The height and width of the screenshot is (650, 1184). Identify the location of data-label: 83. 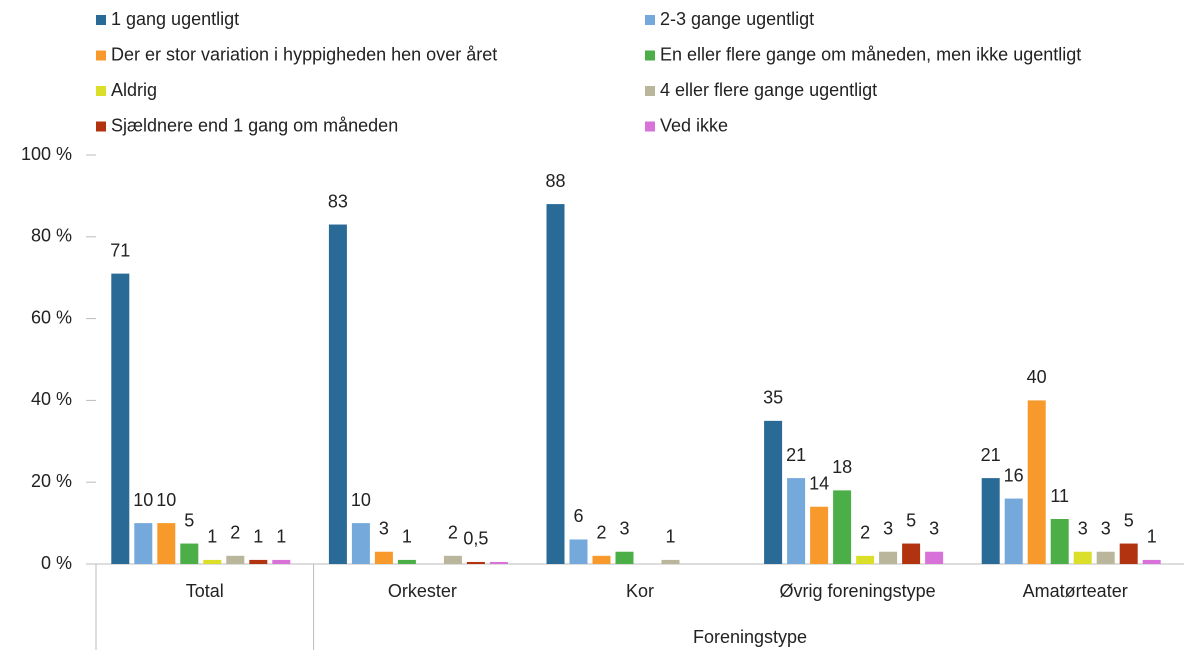
(338, 201).